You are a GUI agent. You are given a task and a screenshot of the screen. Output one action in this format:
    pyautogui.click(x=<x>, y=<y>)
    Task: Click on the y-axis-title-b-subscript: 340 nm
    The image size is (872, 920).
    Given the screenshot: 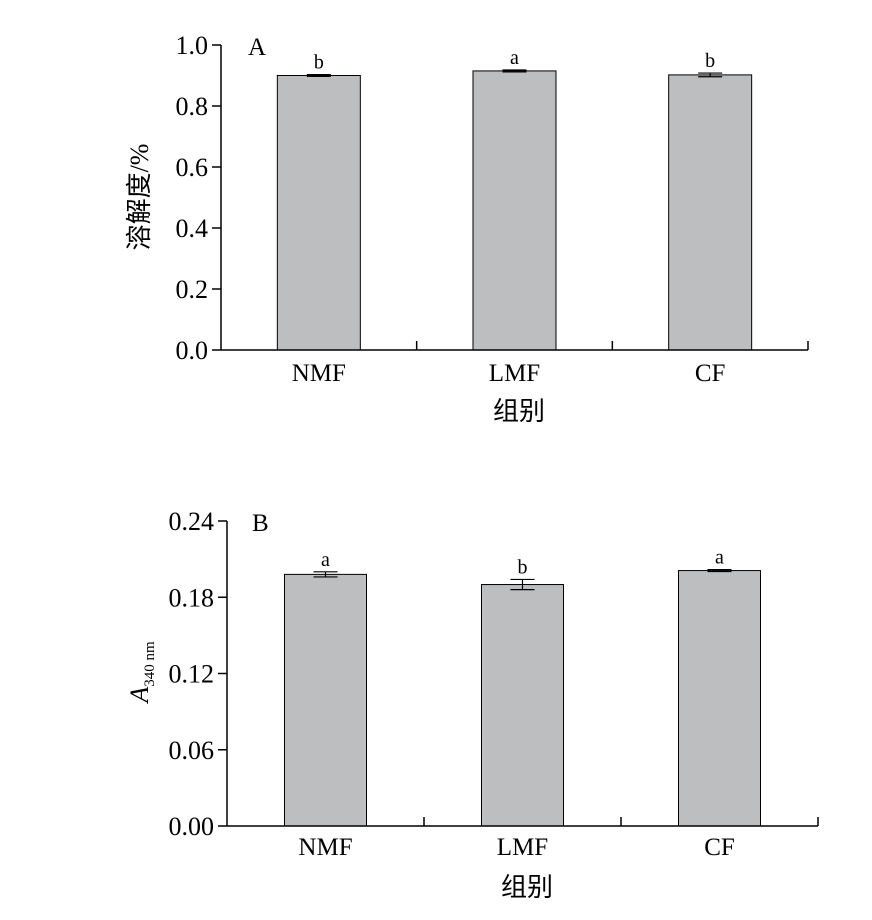 What is the action you would take?
    pyautogui.click(x=150, y=664)
    